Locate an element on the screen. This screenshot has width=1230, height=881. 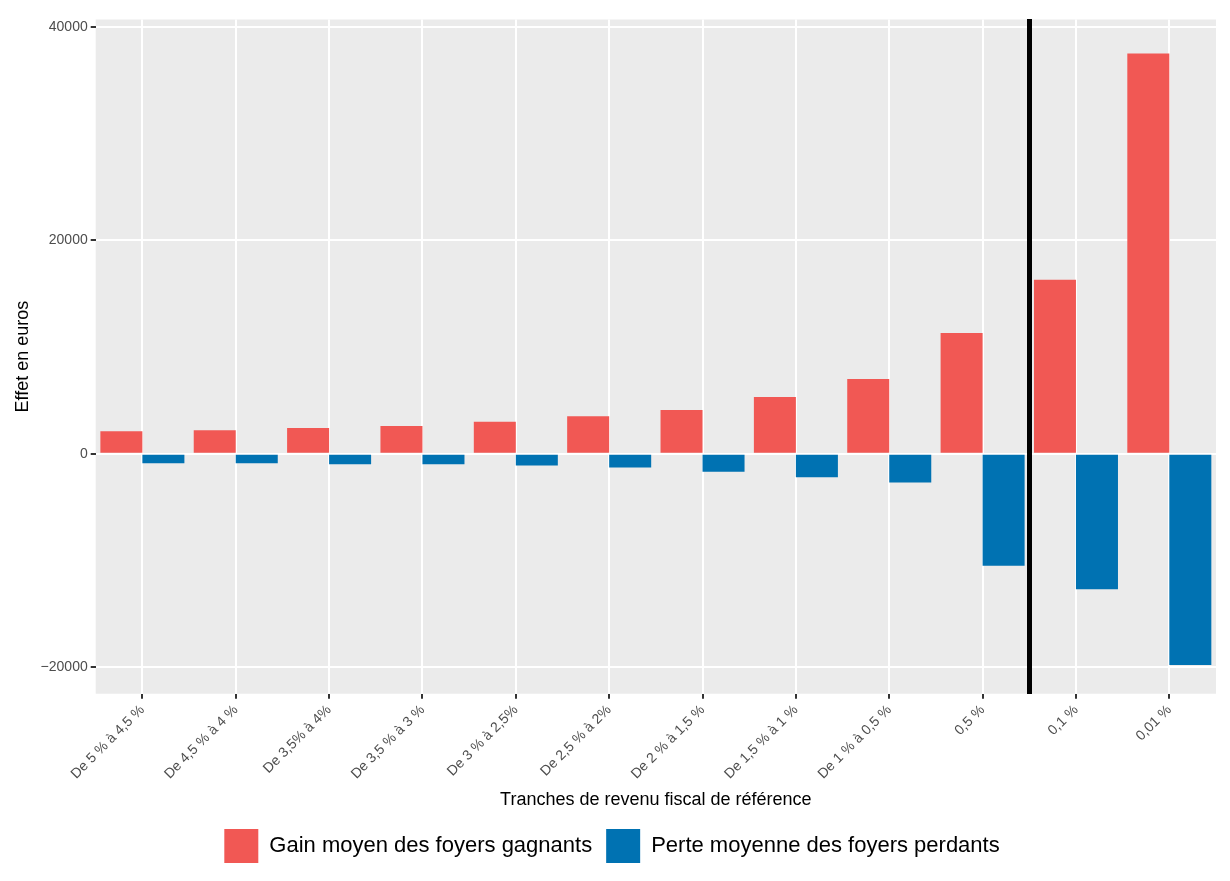
x-tick-label: De 1,5 % à 1 % is located at coordinates (760, 741).